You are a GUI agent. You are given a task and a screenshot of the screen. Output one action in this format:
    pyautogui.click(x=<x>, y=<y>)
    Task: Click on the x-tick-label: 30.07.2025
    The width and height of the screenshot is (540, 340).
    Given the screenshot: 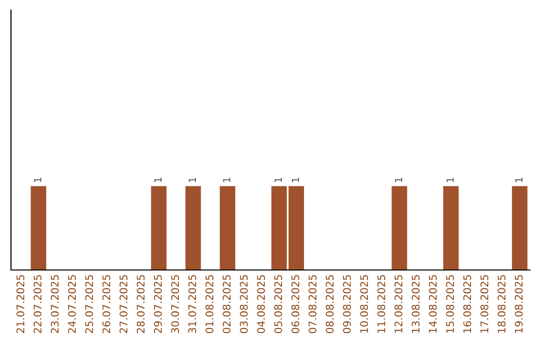 What is the action you would take?
    pyautogui.click(x=175, y=304)
    